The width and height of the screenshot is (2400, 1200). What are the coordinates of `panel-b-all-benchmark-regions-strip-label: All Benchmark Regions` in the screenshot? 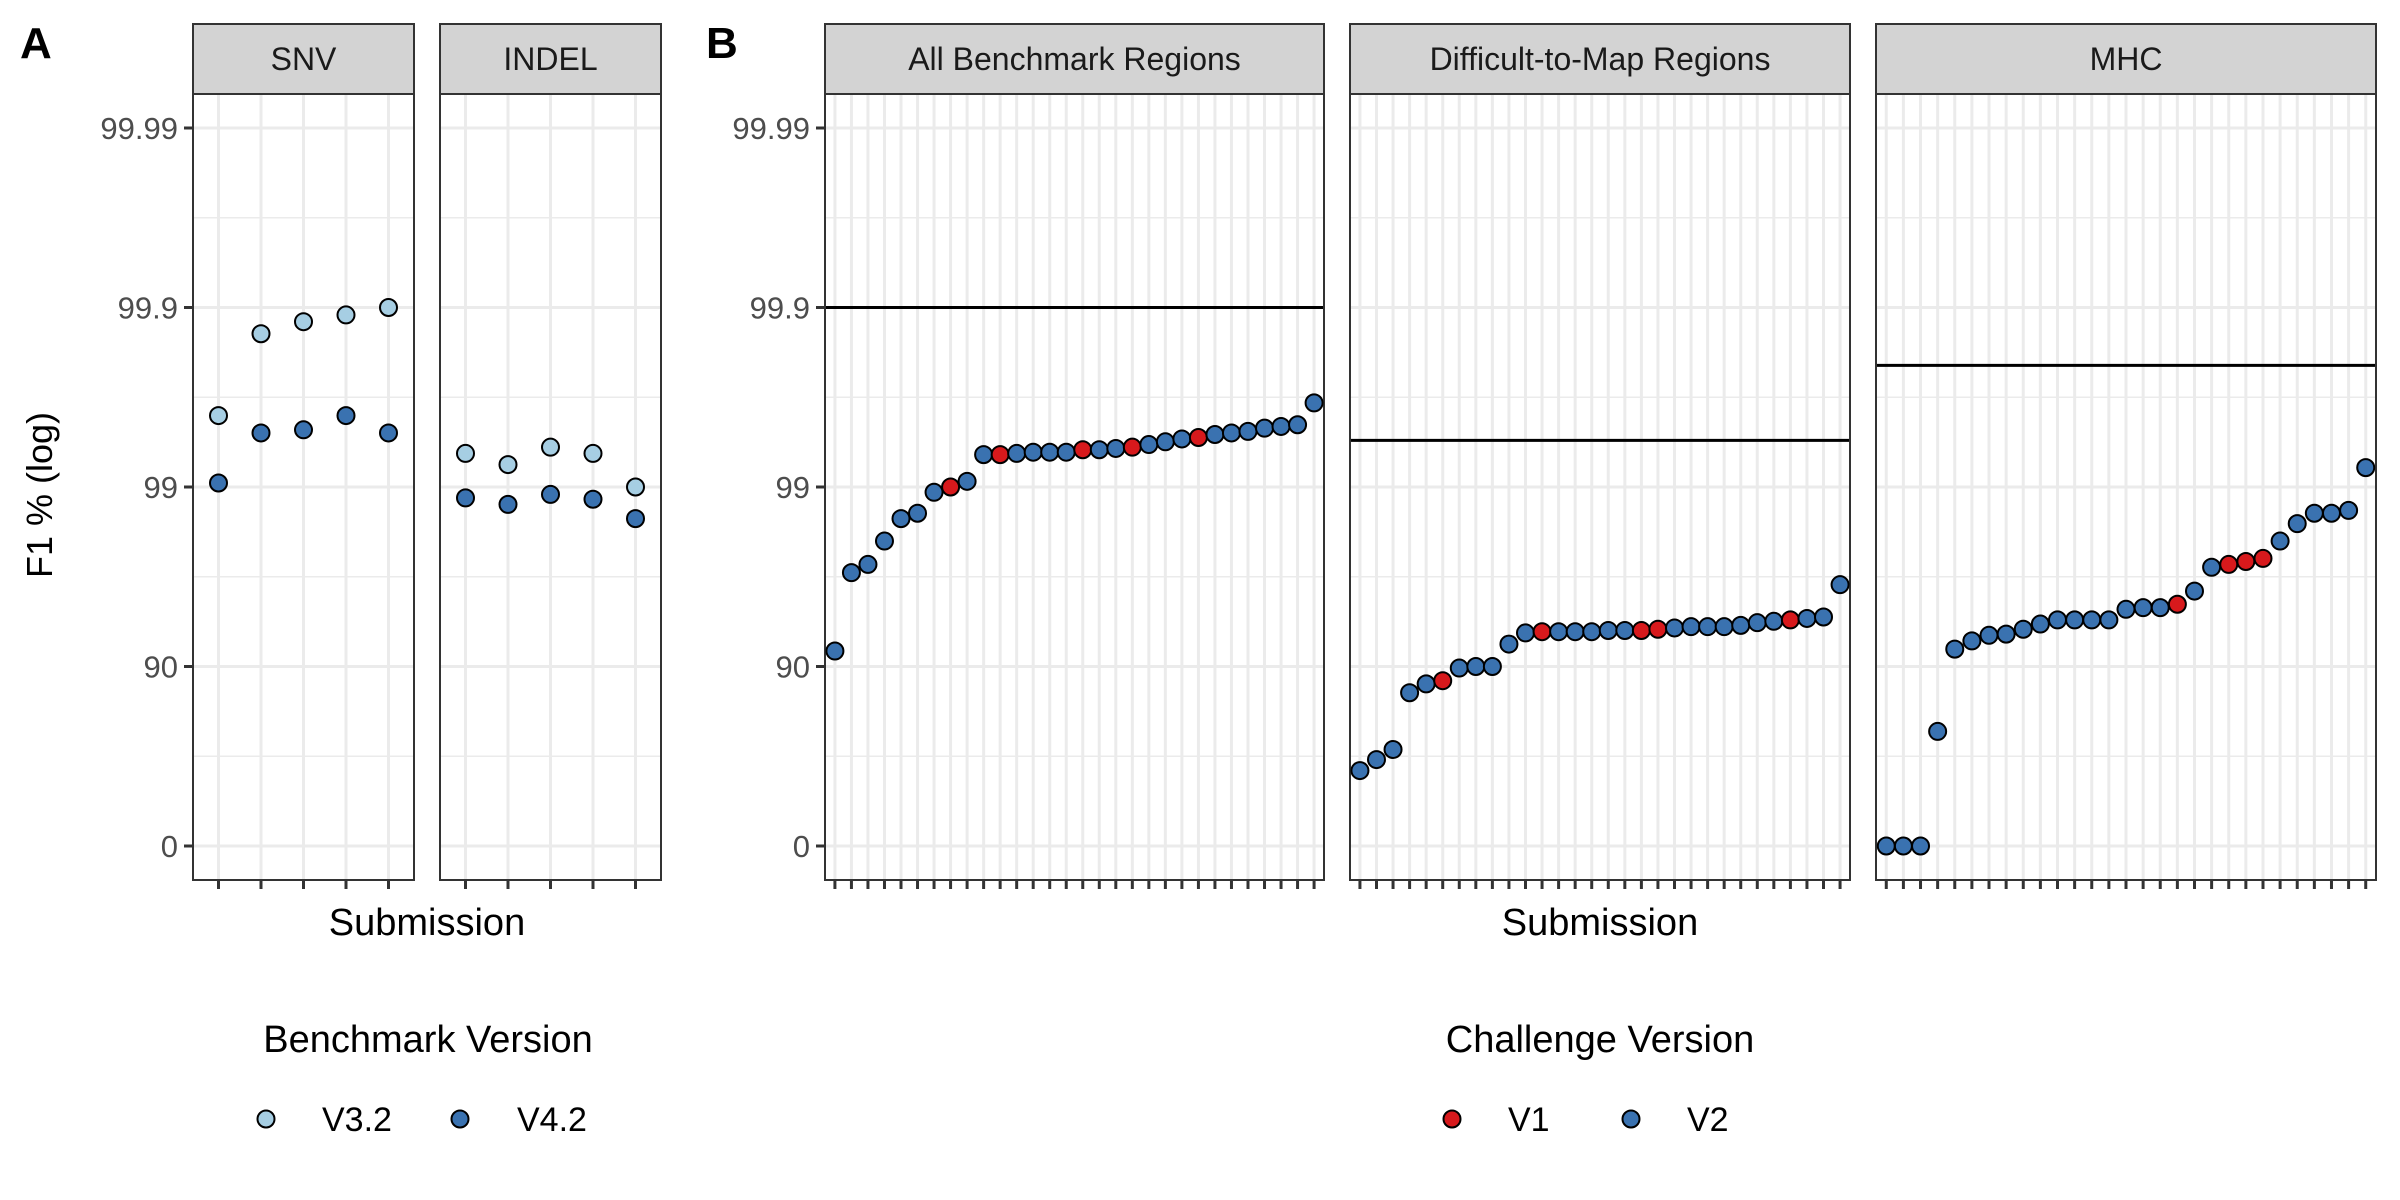 It's located at (1074, 59).